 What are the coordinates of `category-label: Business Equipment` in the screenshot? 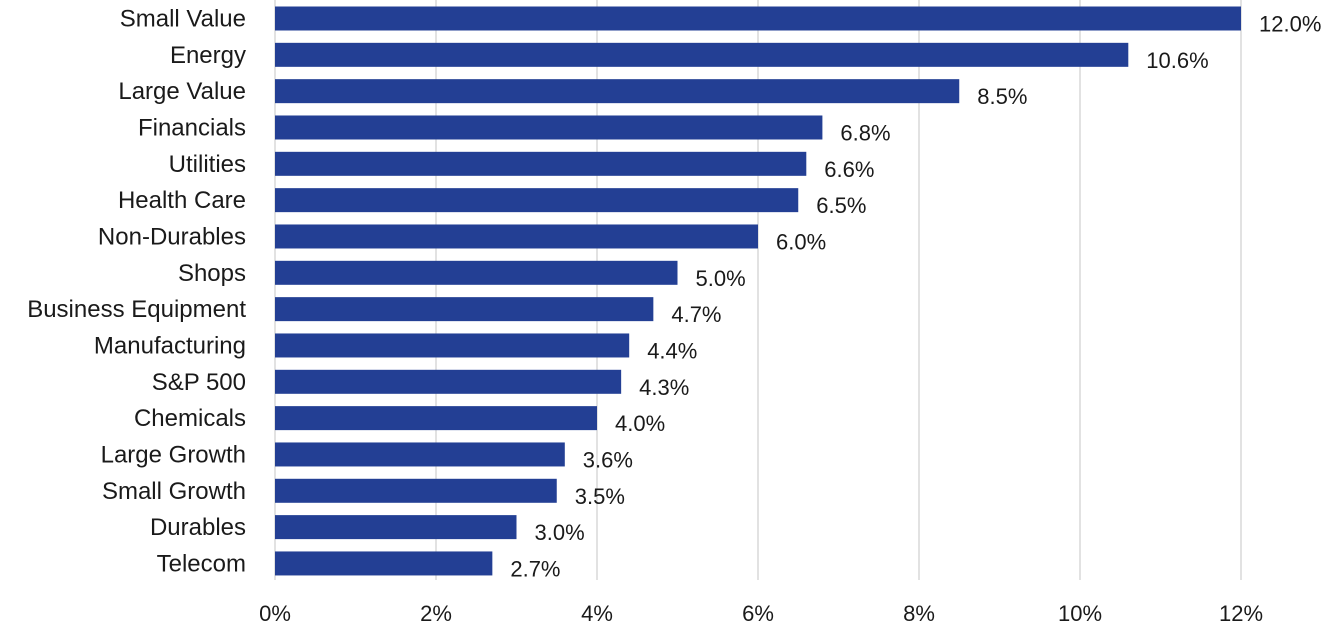 It's located at (136, 309).